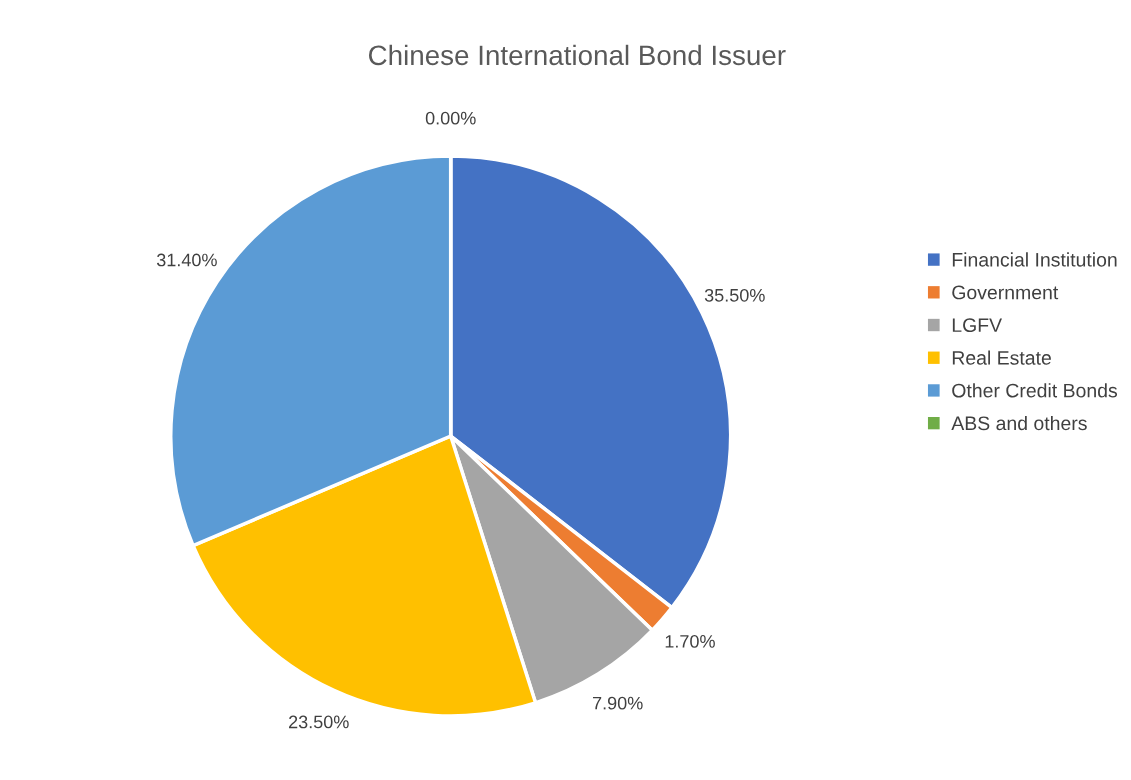 The height and width of the screenshot is (780, 1131). Describe the element at coordinates (1035, 390) in the screenshot. I see `legend-label: Other Credit Bonds` at that location.